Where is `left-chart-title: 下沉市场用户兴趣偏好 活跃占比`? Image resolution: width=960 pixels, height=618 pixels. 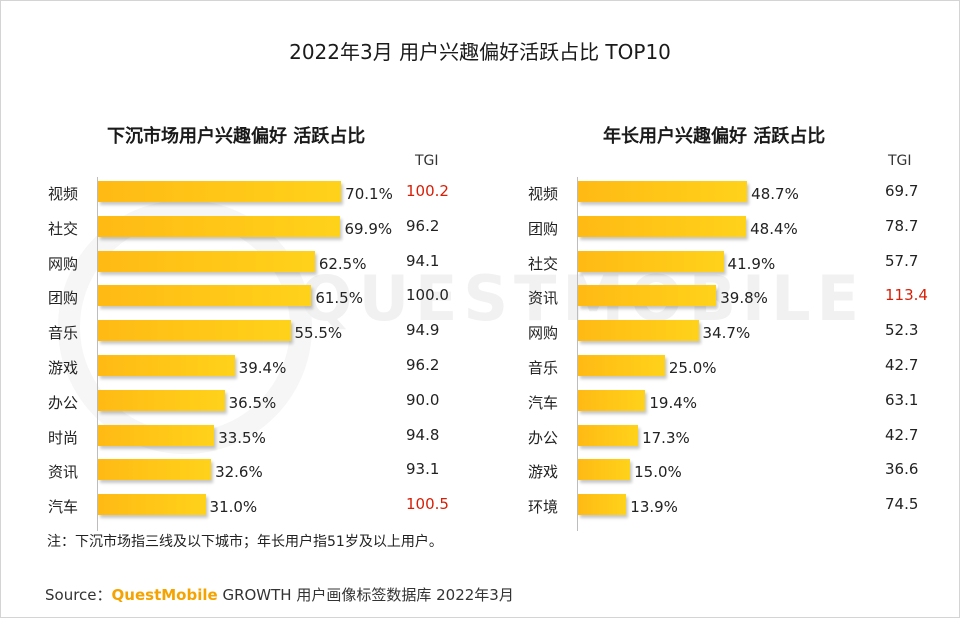
left-chart-title: 下沉市场用户兴趣偏好 活跃占比 is located at coordinates (236, 136).